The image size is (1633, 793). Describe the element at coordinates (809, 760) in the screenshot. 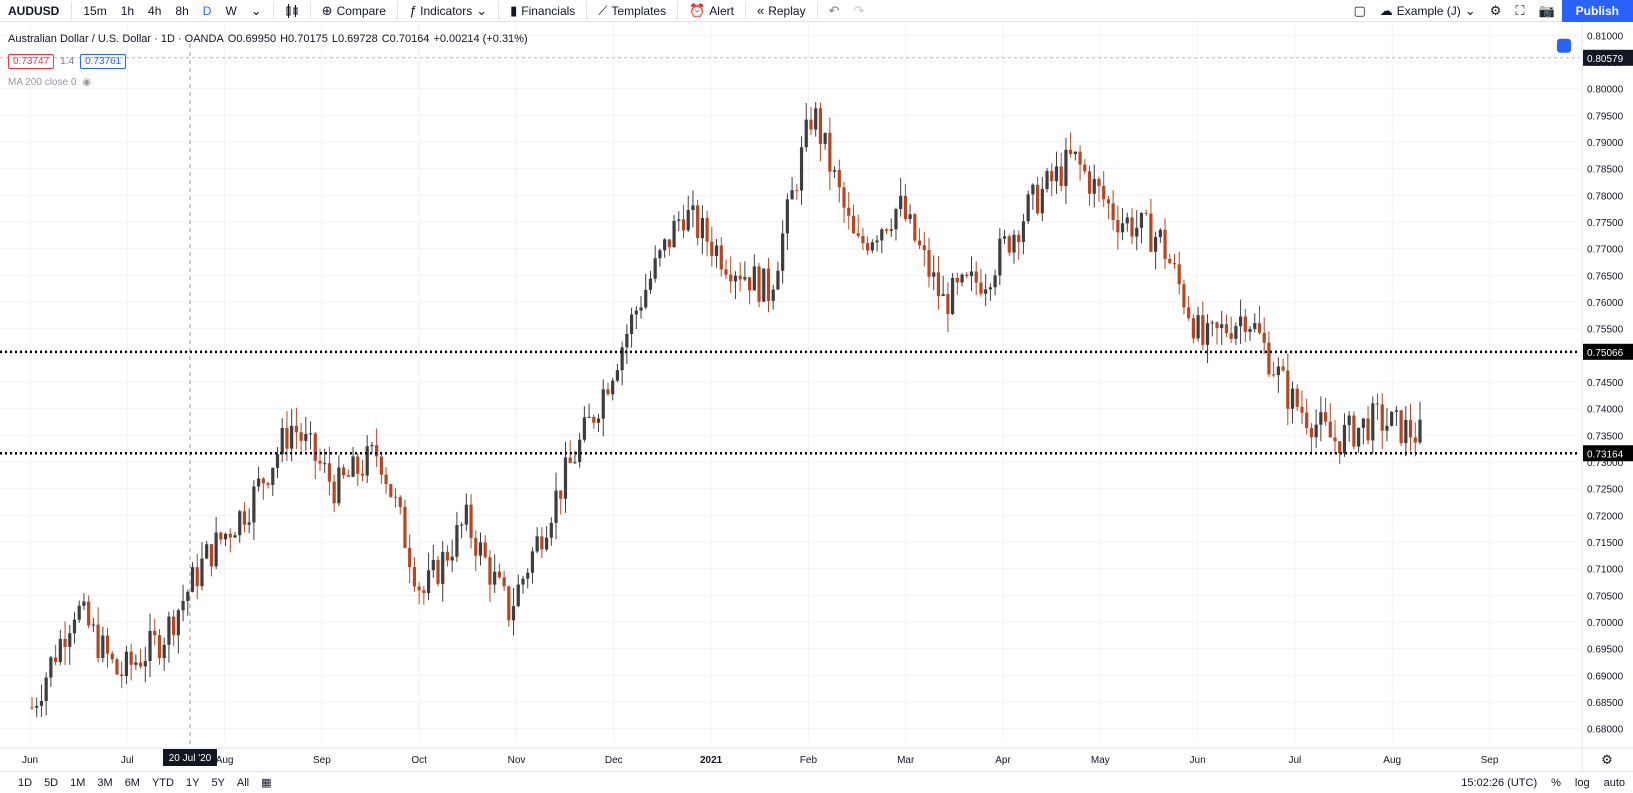

I see `time-tick-label: Feb` at that location.